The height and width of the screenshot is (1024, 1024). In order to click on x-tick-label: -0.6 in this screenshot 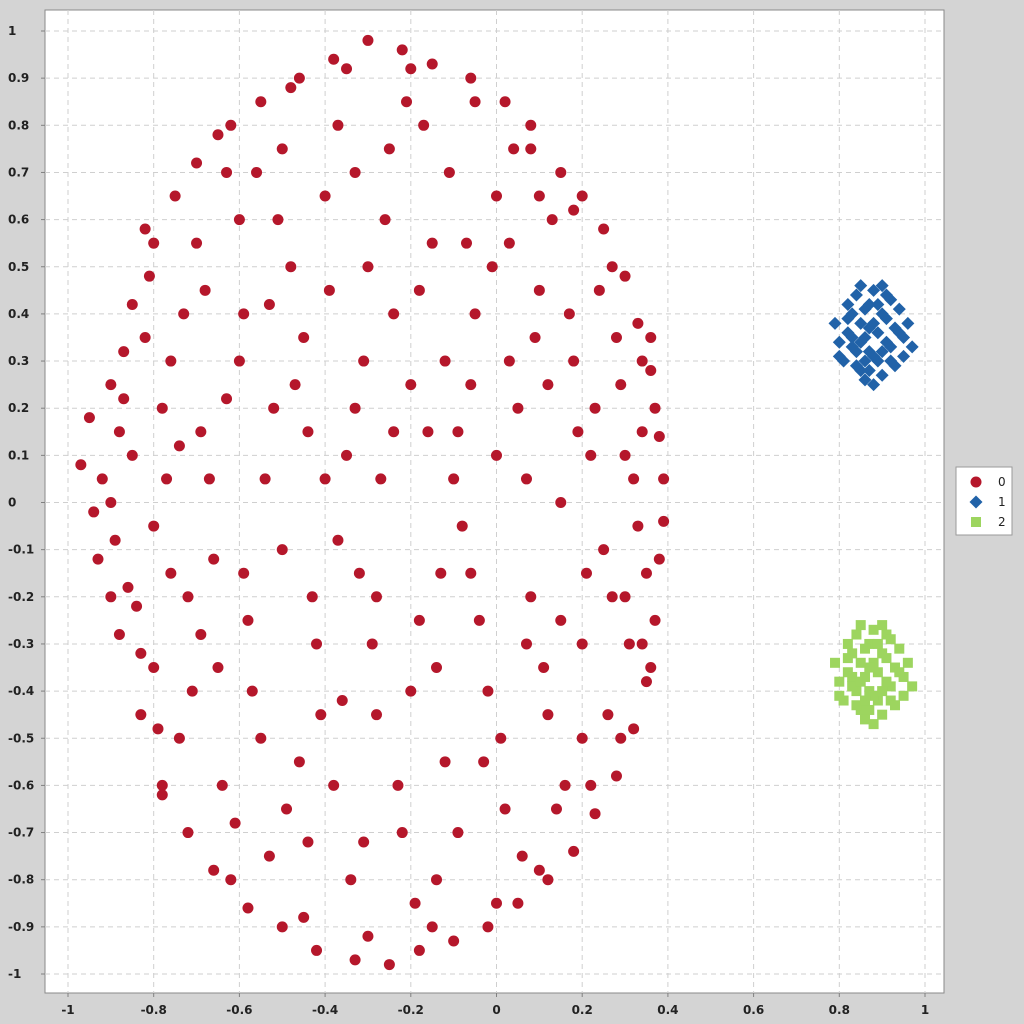, I will do `click(239, 1010)`.